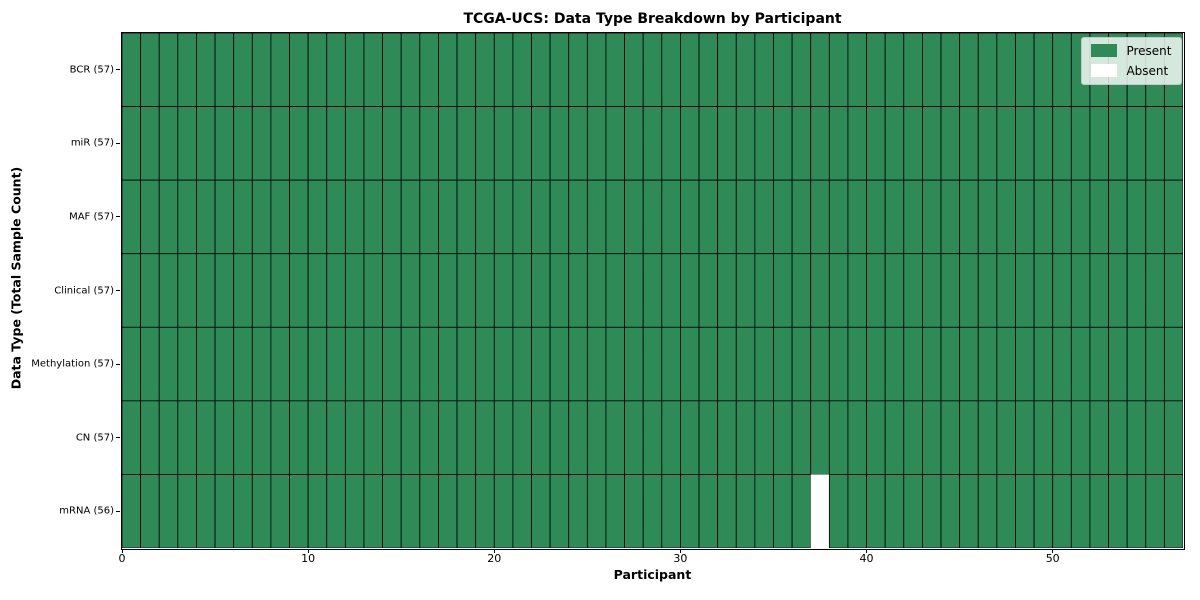  Describe the element at coordinates (91, 70) in the screenshot. I see `y-tick-label: BCR (57)` at that location.